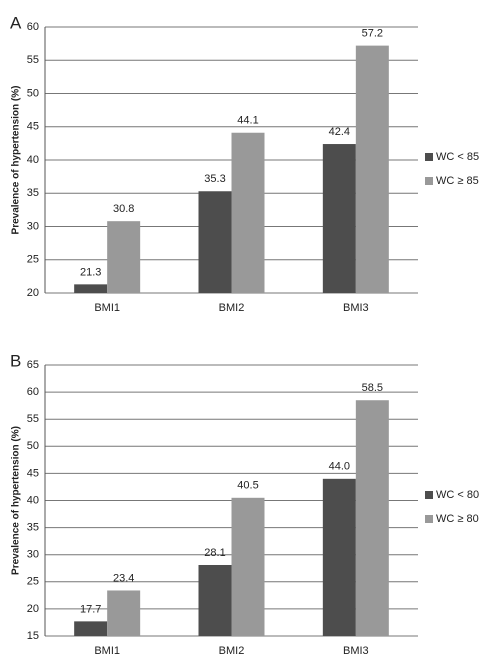 The image size is (483, 667). Describe the element at coordinates (457, 495) in the screenshot. I see `legend-label: WC < 80` at that location.